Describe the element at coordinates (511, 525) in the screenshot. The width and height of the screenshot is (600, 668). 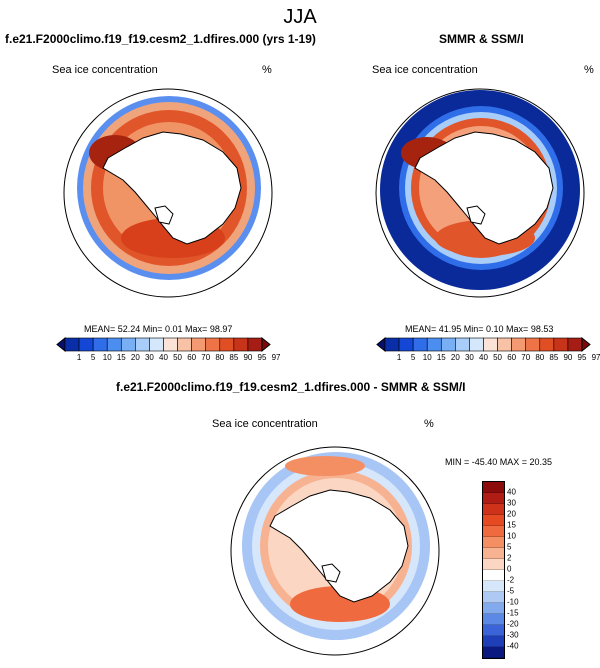
I see `diff-colorbar-tick-label: 15` at that location.